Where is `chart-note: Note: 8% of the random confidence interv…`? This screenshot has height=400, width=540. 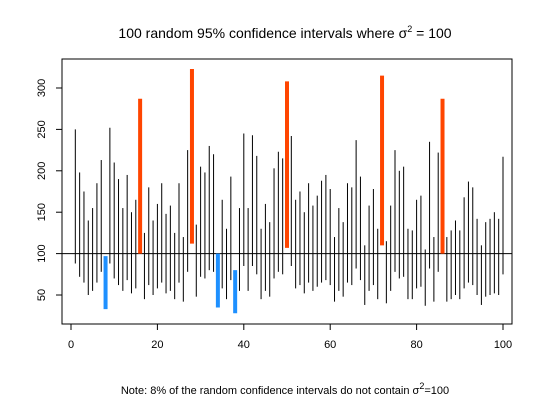
chart-note: Note: 8% of the random confidence interv… is located at coordinates (285, 389).